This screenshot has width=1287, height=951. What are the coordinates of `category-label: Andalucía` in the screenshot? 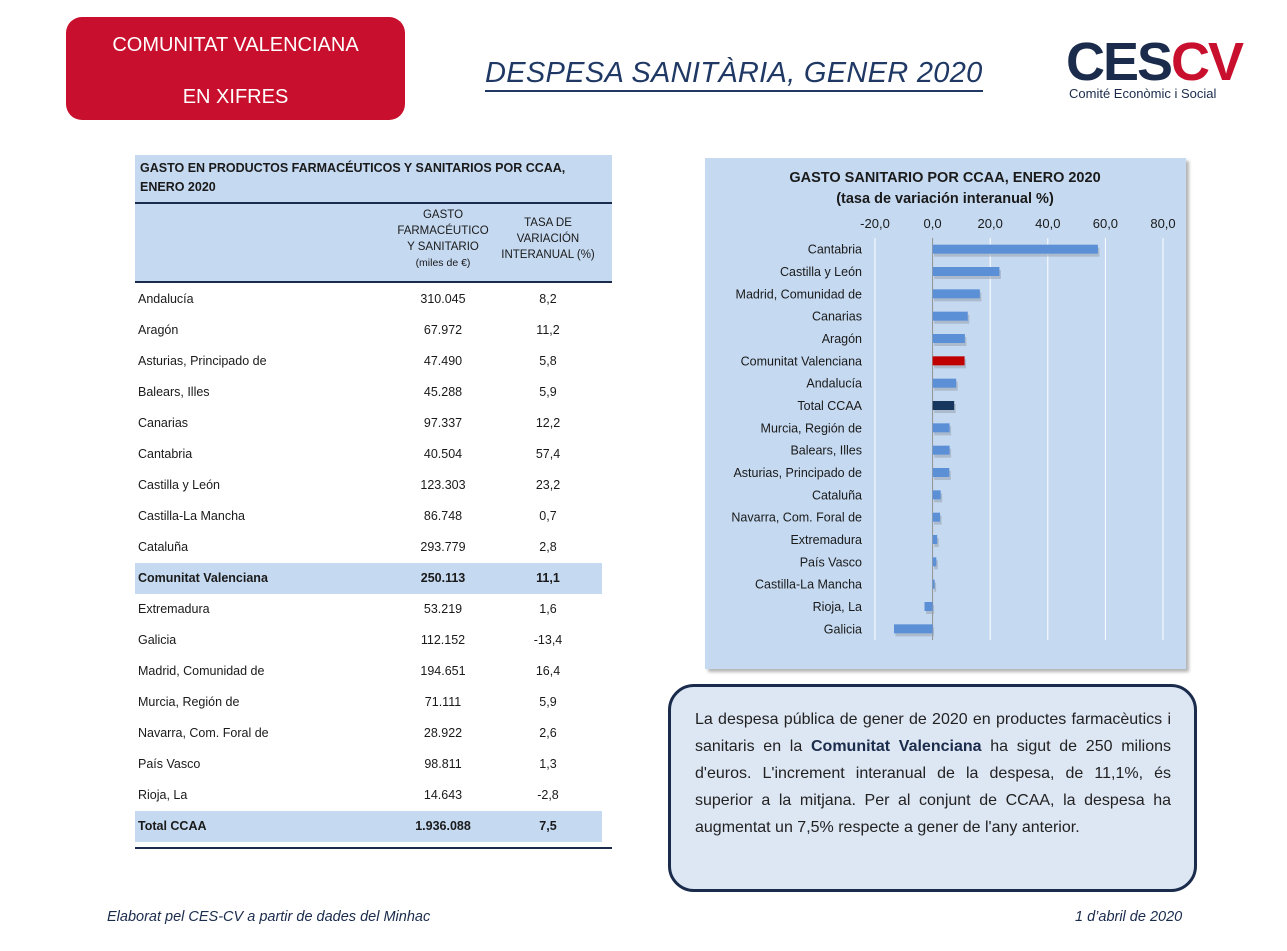 It's located at (834, 384).